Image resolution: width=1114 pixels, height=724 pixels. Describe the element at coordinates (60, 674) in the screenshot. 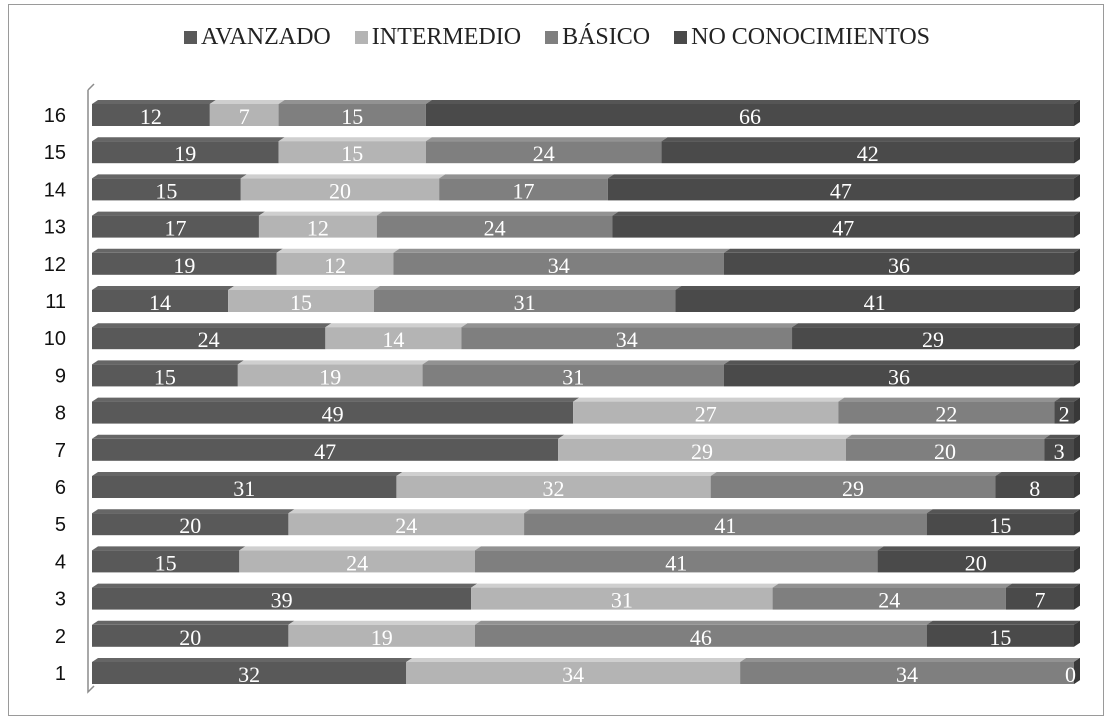

I see `category-label: 1` at that location.